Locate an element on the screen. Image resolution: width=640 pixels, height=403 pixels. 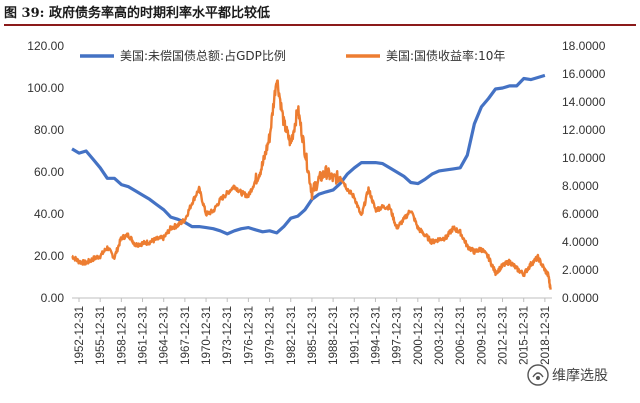
watermark: 维摩选股 is located at coordinates (567, 375).